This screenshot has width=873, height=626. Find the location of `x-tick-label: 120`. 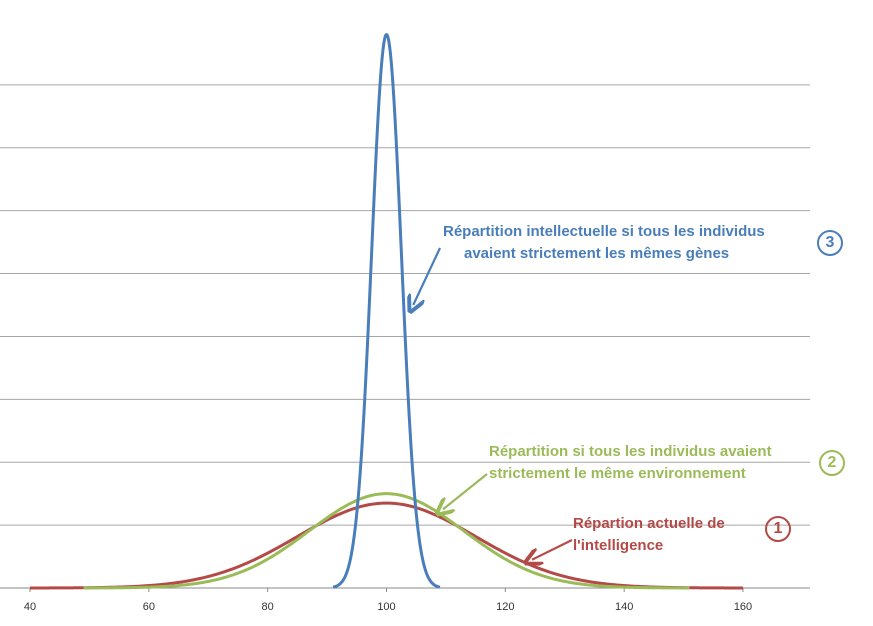

x-tick-label: 120 is located at coordinates (505, 607).